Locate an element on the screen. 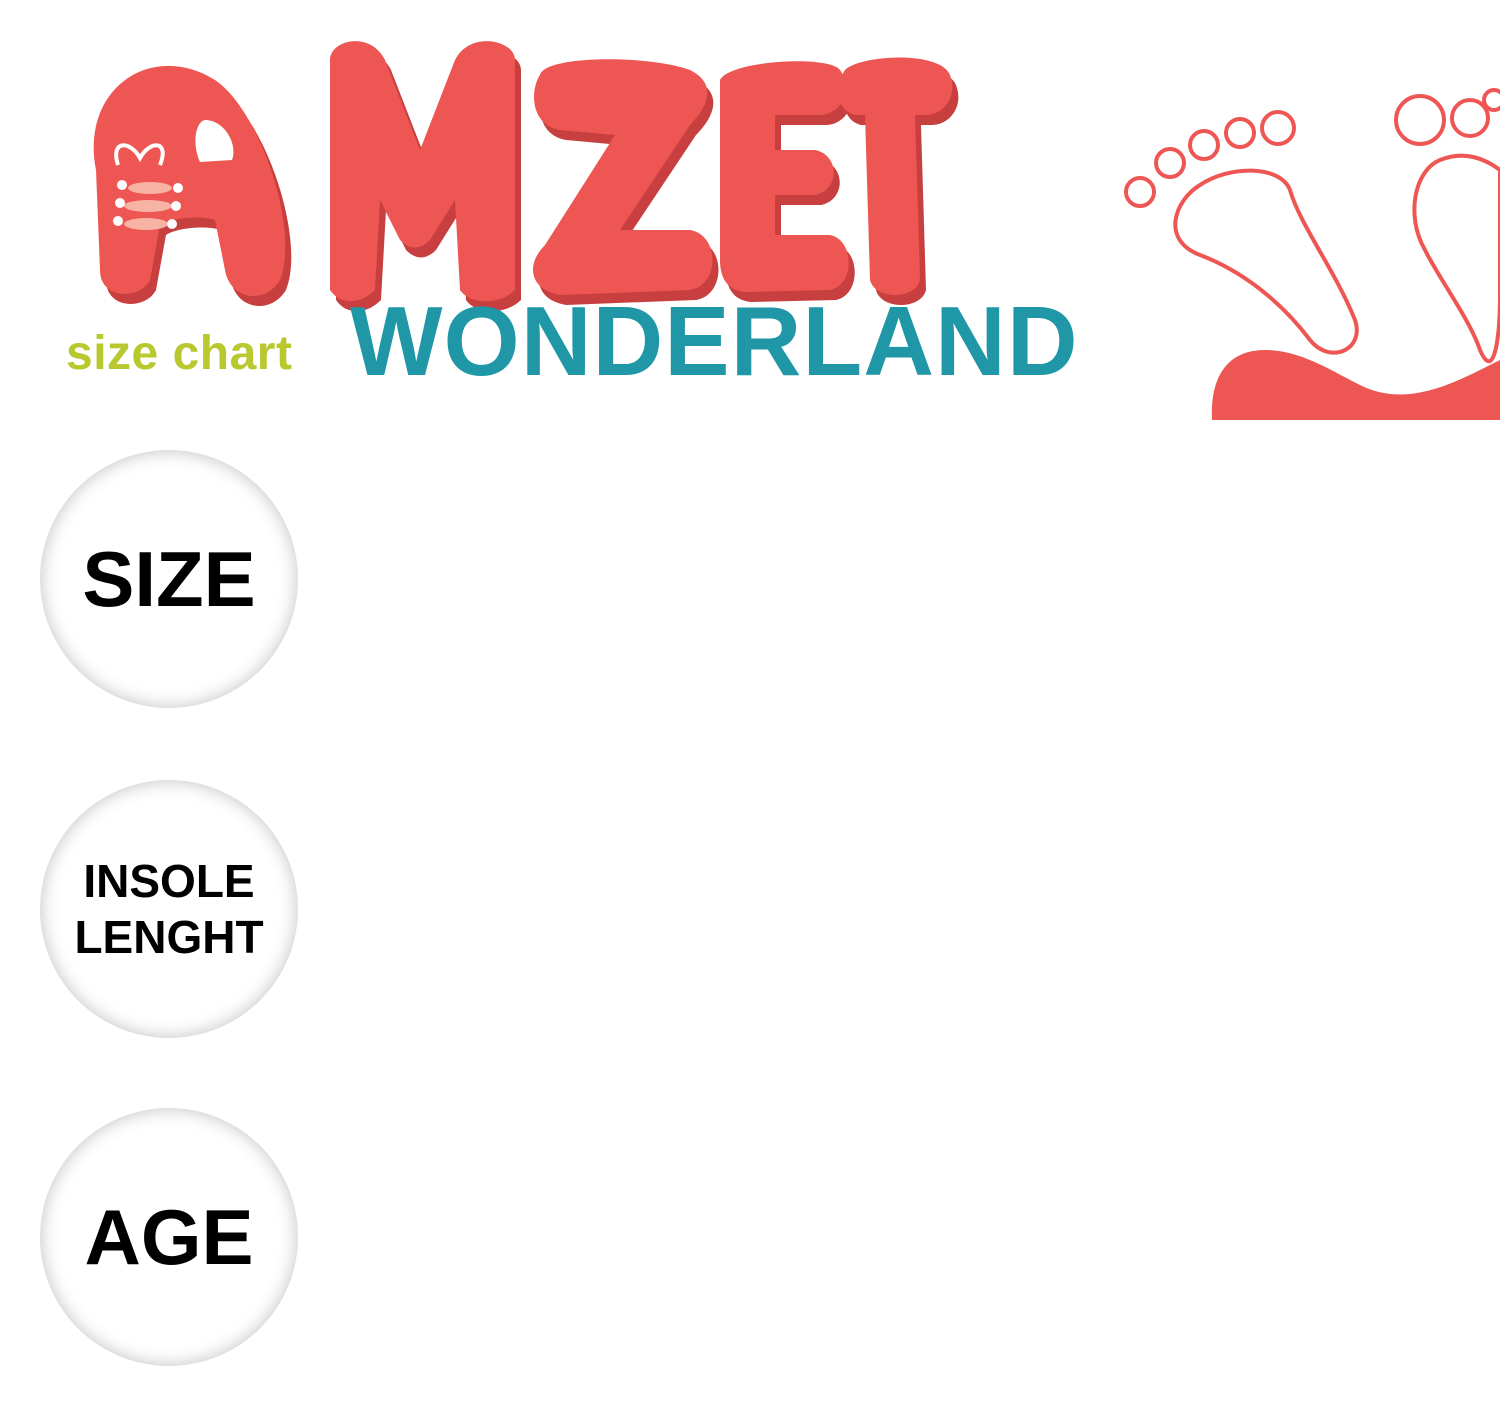 The image size is (1500, 1402). age-range: 12-18 is located at coordinates (791, 1210).